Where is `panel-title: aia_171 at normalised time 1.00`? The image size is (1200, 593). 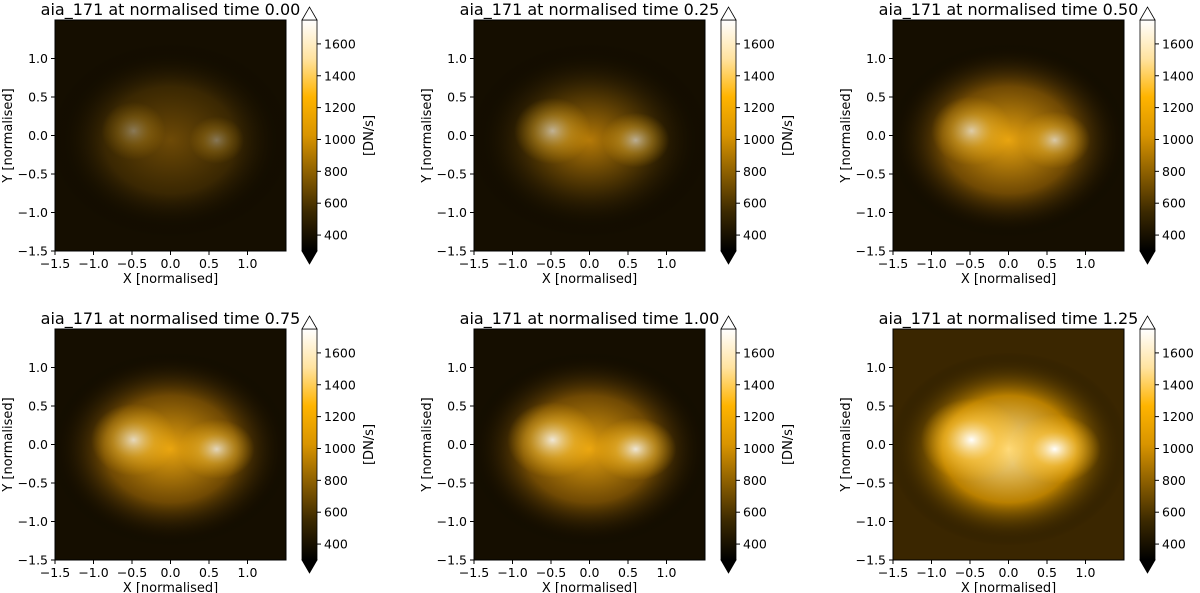
panel-title: aia_171 at normalised time 1.00 is located at coordinates (590, 319).